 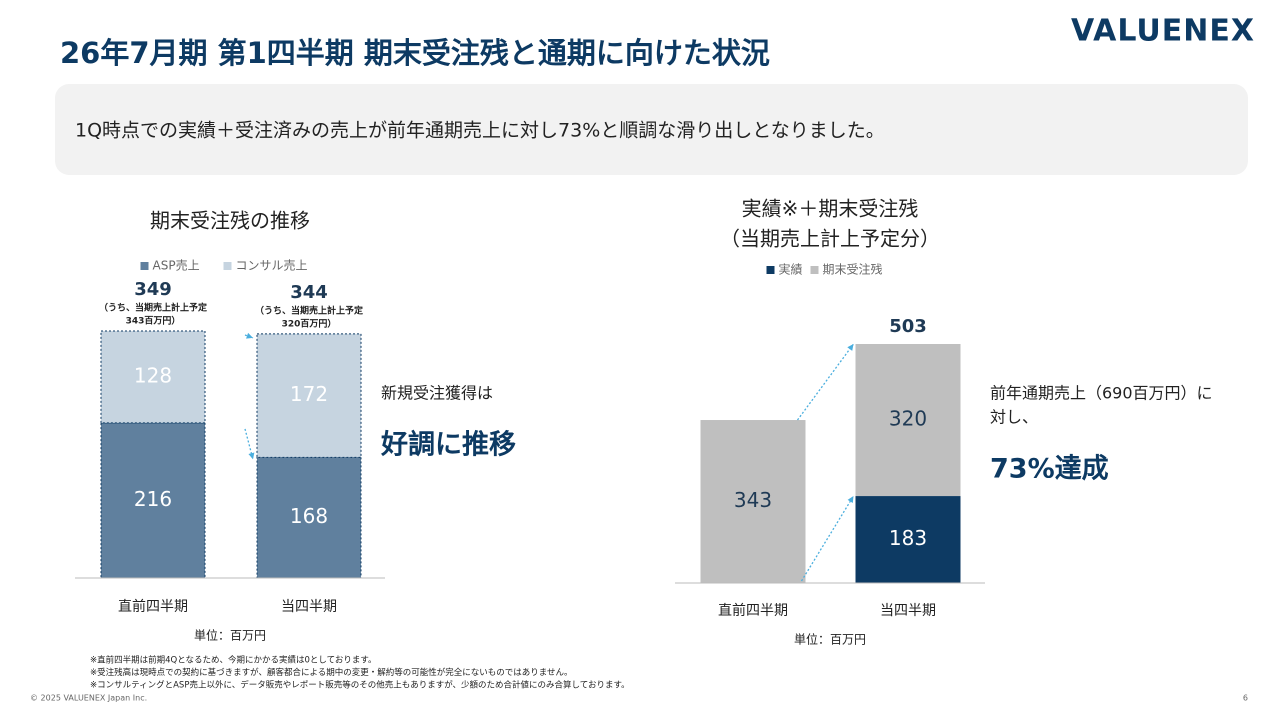 What do you see at coordinates (791, 269) in the screenshot?
I see `legend-label: 実績` at bounding box center [791, 269].